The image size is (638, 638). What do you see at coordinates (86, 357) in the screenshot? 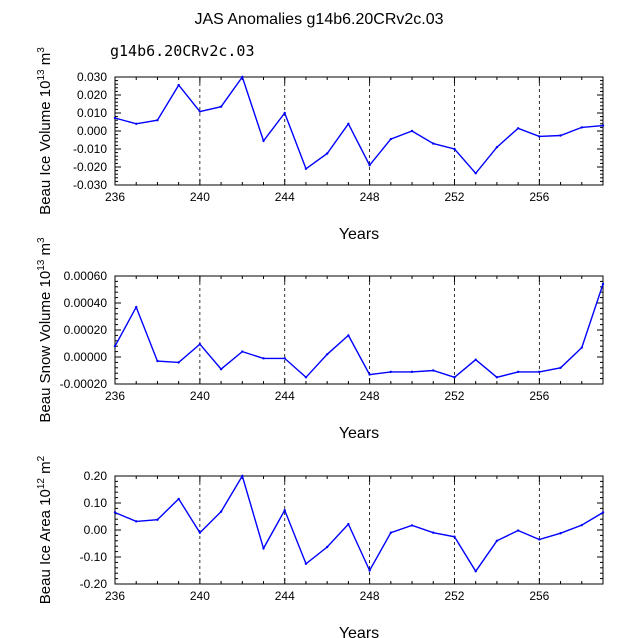
I see `y-tick-label: 0.00000` at bounding box center [86, 357].